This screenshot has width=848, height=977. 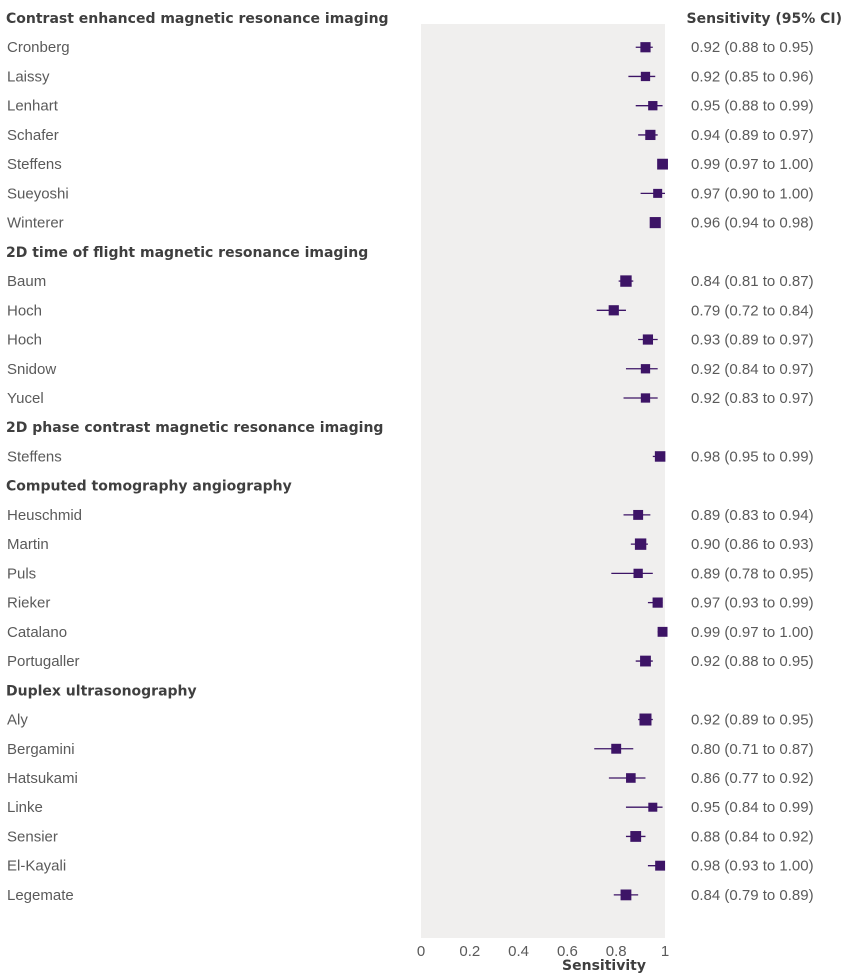 What do you see at coordinates (752, 398) in the screenshot?
I see `sensitivity-ci-label: 0.92 (0.83 to 0.97)` at bounding box center [752, 398].